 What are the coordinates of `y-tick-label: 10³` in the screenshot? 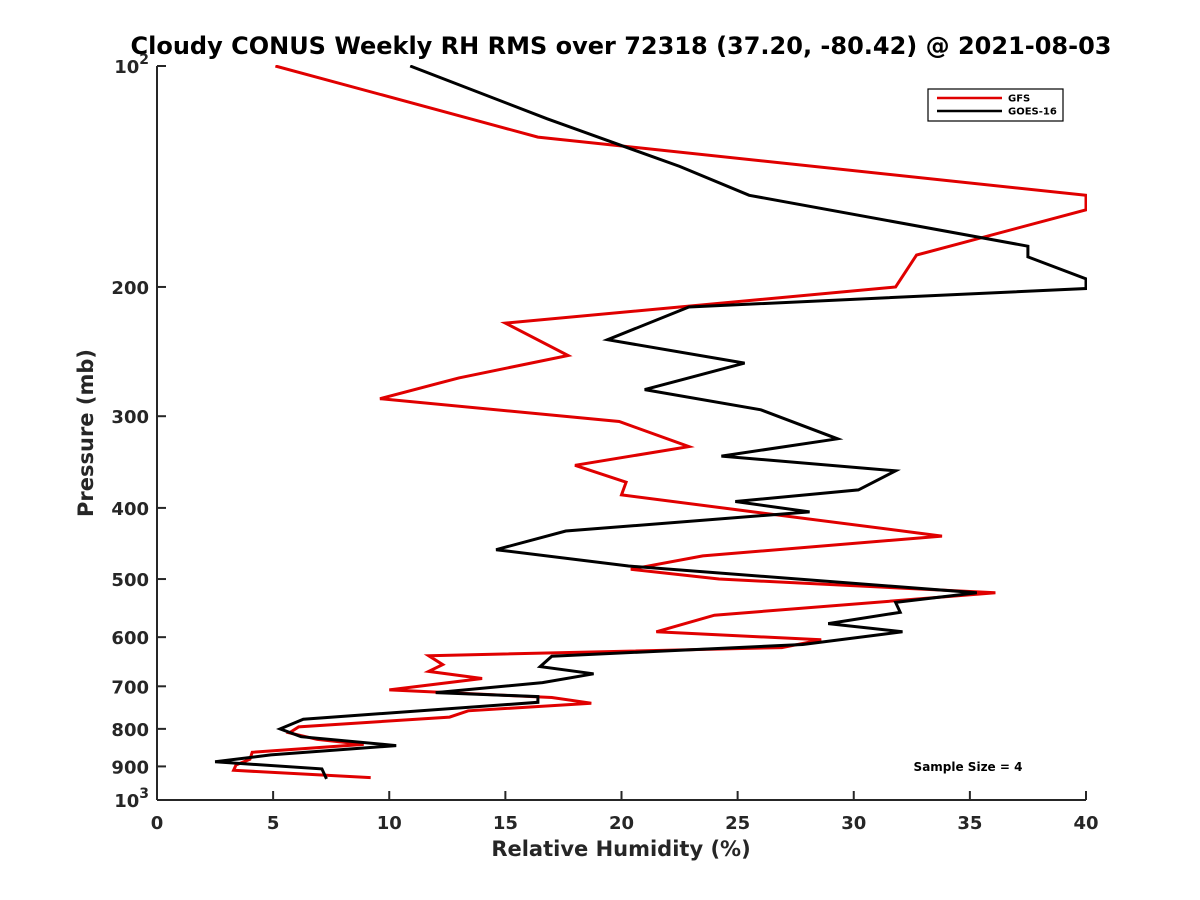 It's located at (131, 799).